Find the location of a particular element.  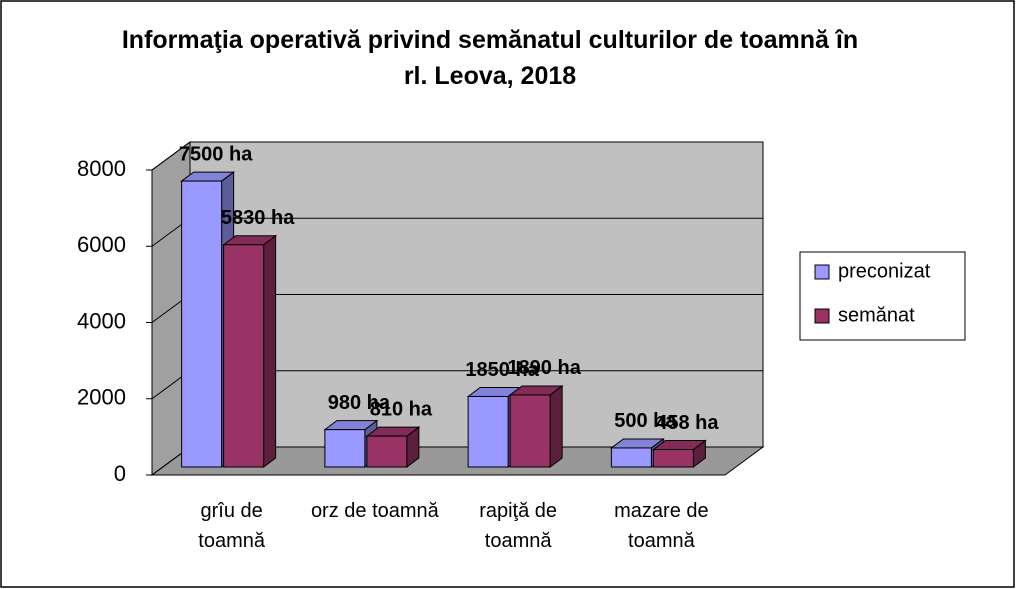

value-label: 7500 ha is located at coordinates (216, 154).